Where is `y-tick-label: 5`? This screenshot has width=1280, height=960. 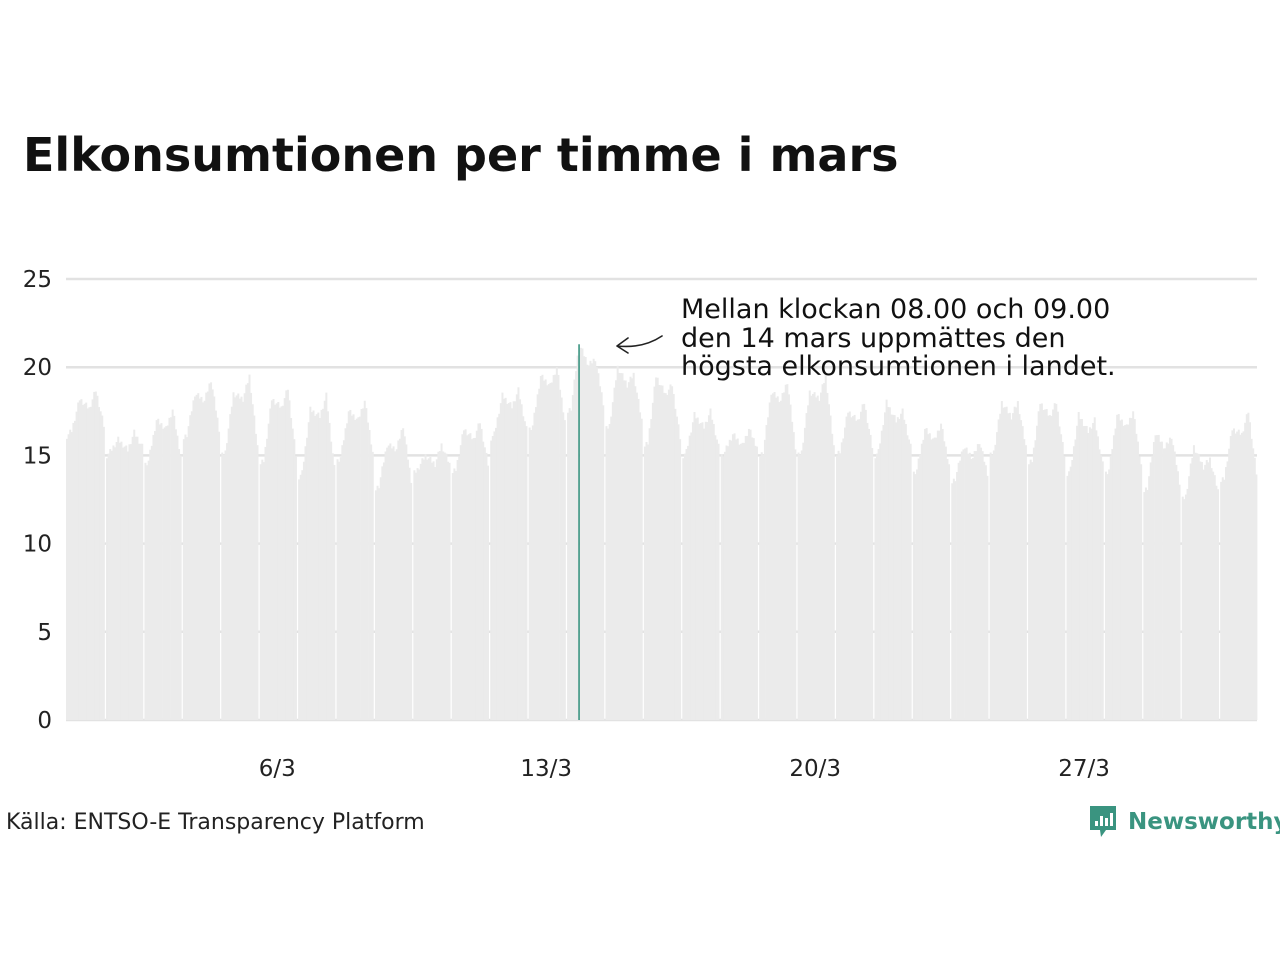 y-tick-label: 5 is located at coordinates (44, 633).